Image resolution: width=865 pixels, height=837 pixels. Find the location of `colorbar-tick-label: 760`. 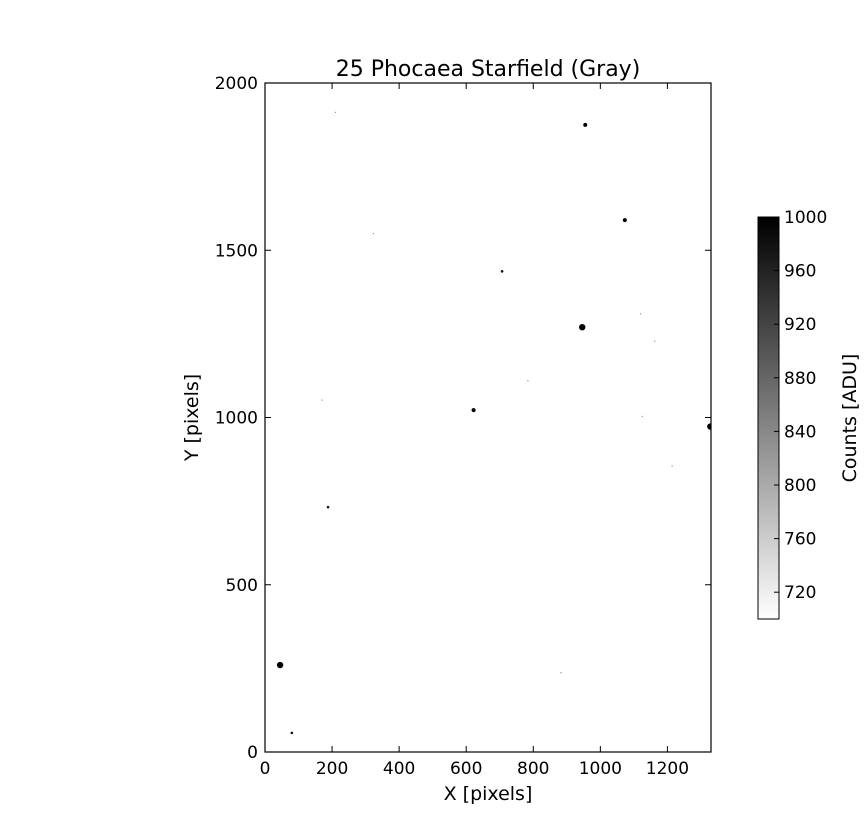

colorbar-tick-label: 760 is located at coordinates (800, 540).